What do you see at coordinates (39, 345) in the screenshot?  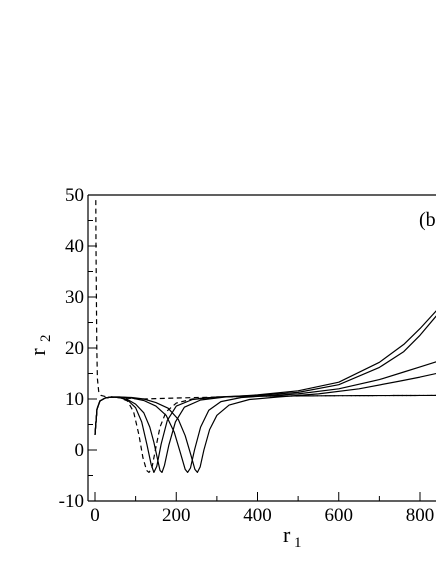 I see `y-axis-title: r 2` at bounding box center [39, 345].